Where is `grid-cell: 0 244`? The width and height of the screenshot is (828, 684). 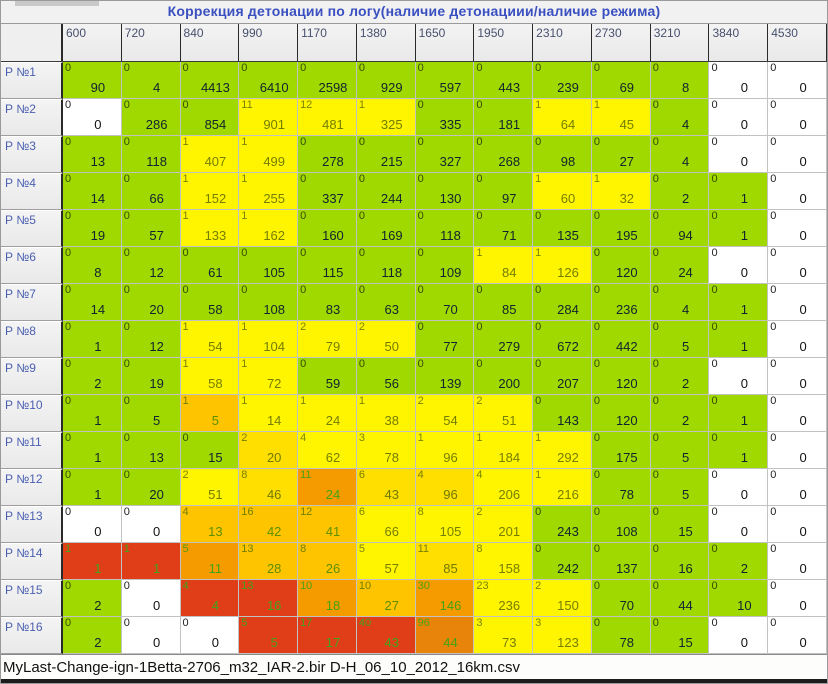
grid-cell: 0 244 is located at coordinates (386, 191).